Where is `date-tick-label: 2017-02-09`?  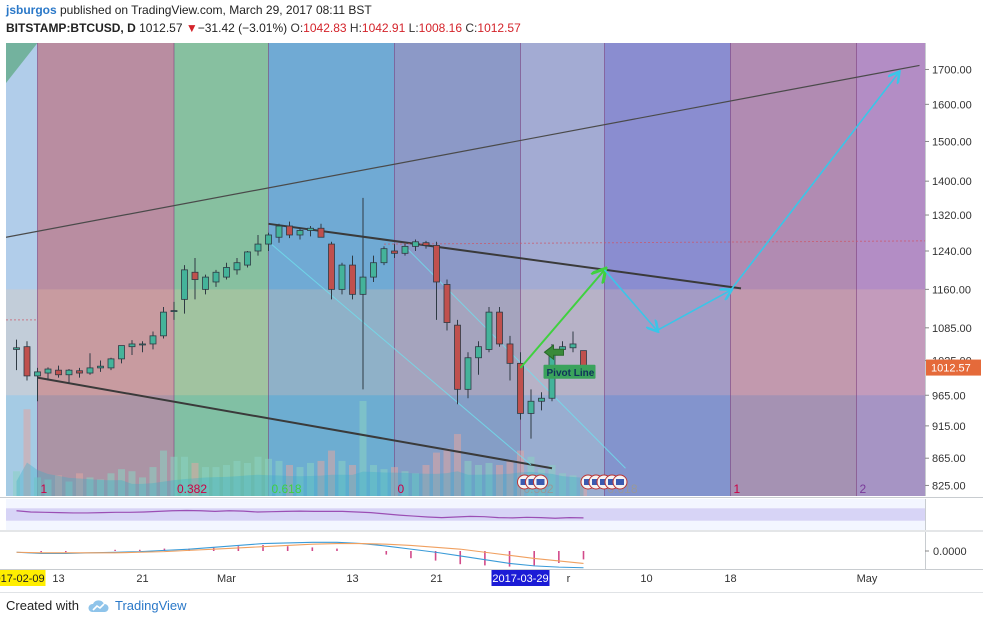
date-tick-label: 2017-02-09 is located at coordinates (22, 579).